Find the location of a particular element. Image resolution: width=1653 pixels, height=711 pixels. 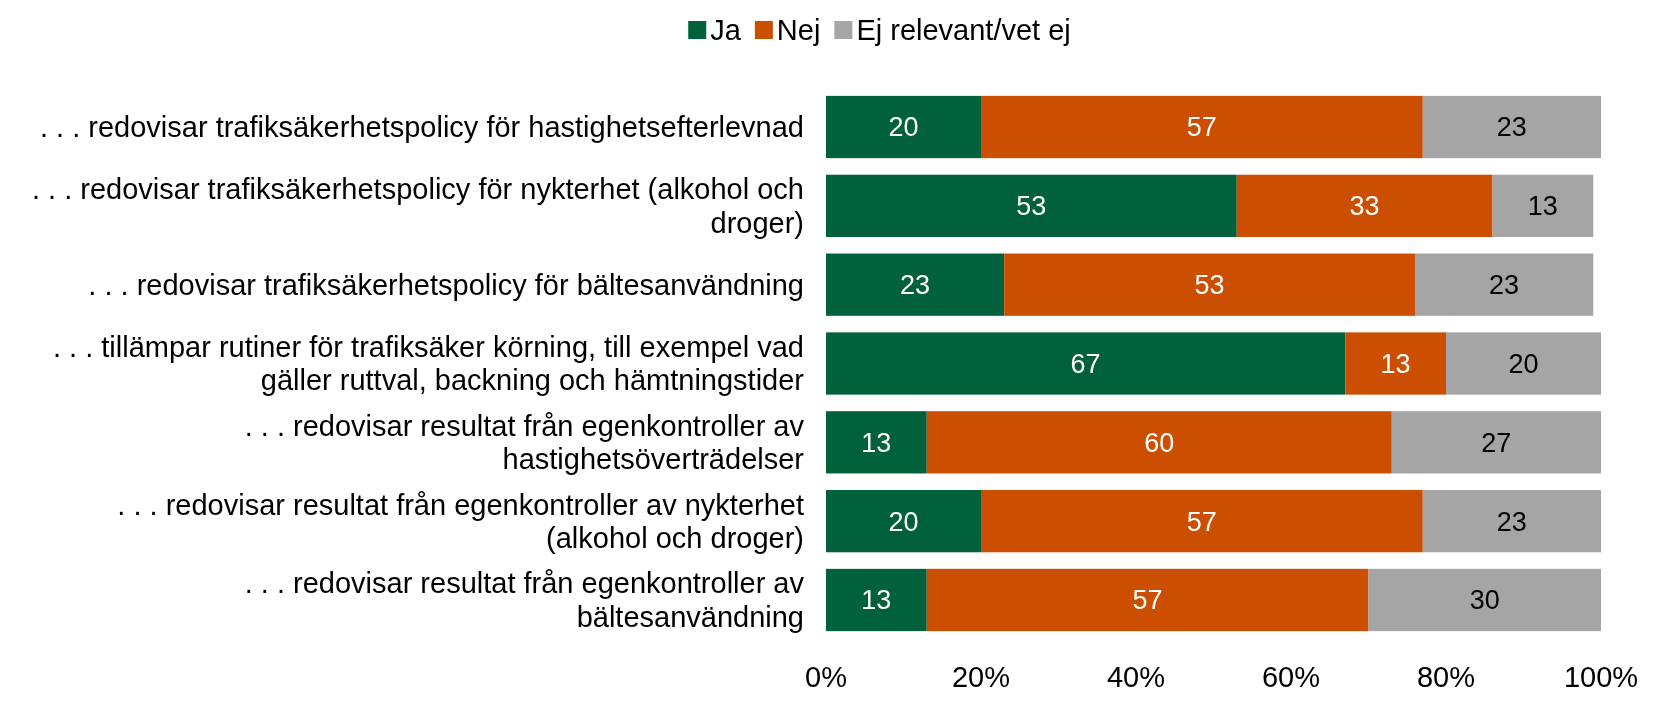

data-label: 30 is located at coordinates (1484, 600).